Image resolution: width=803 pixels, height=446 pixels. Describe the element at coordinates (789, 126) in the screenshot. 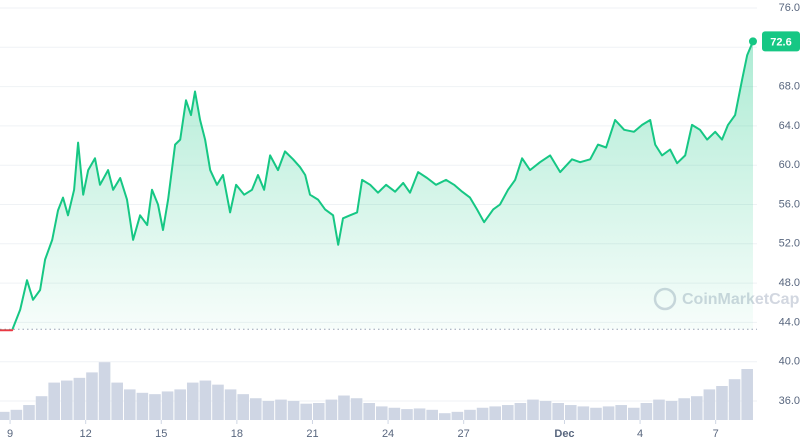

I see `y-tick-label: 64.0` at that location.